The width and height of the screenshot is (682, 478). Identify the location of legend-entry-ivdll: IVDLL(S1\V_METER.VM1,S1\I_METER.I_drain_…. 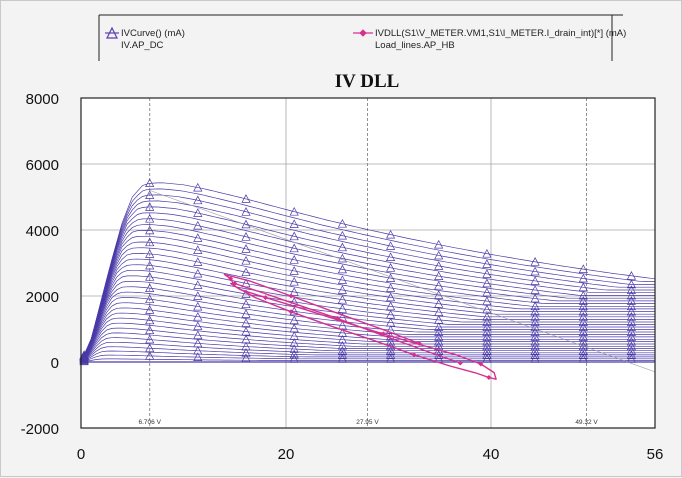
(489, 39).